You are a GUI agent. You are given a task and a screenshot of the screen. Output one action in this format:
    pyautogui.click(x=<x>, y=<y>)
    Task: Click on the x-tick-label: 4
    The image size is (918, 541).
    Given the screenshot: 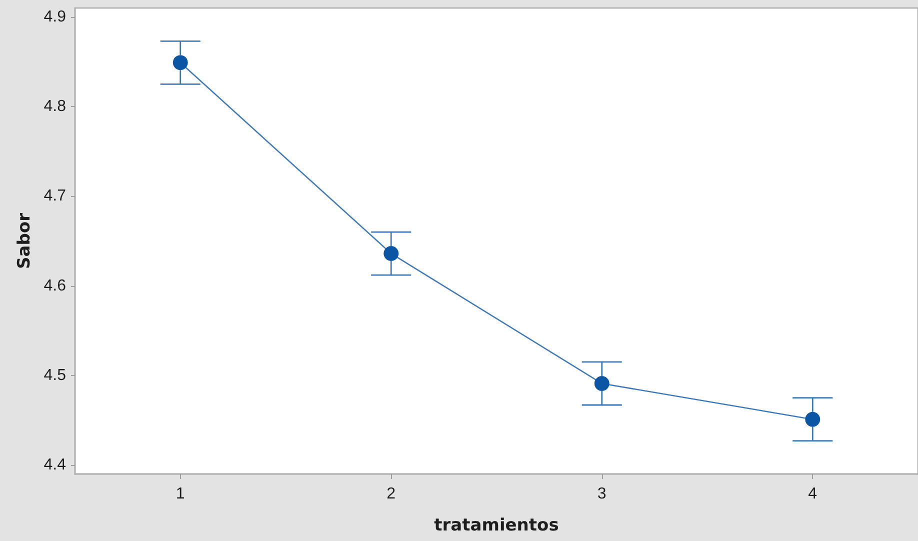 What is the action you would take?
    pyautogui.click(x=813, y=494)
    